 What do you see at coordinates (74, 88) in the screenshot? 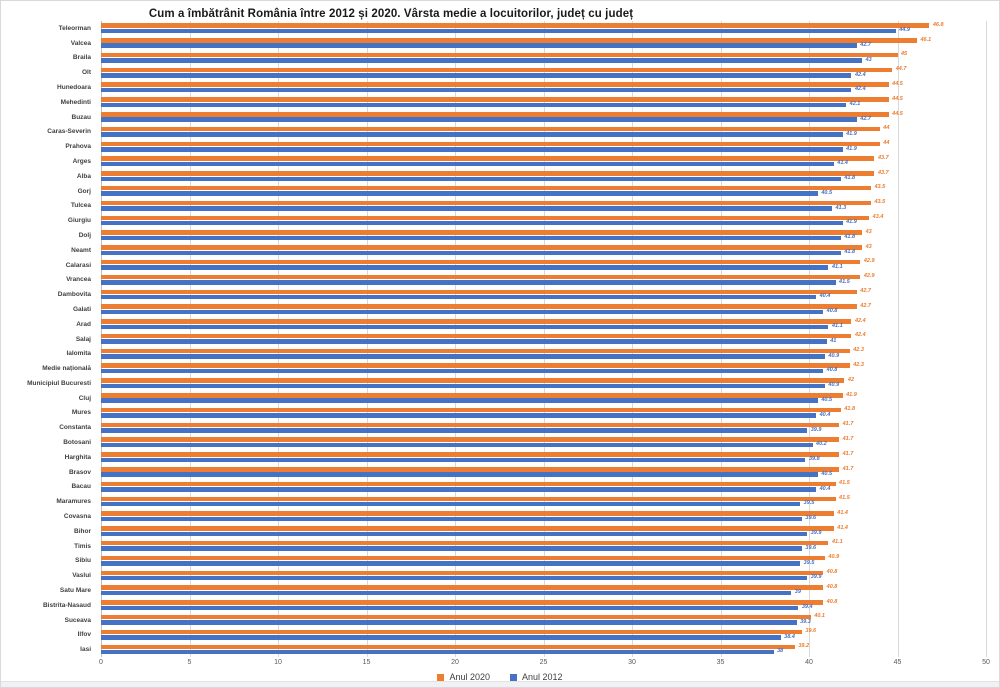
I see `category-label: Hunedoara` at bounding box center [74, 88].